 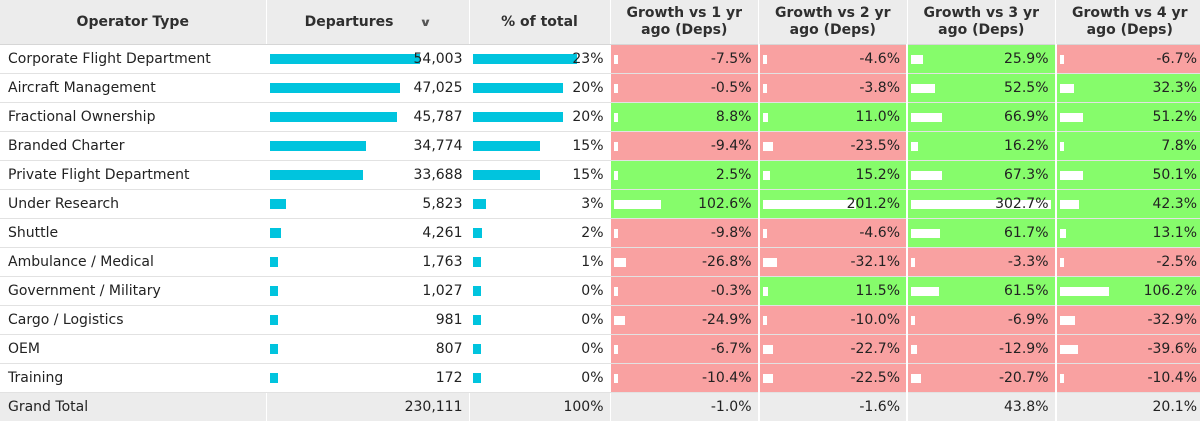 What do you see at coordinates (539, 233) in the screenshot?
I see `pct-total-cell: 2%` at bounding box center [539, 233].